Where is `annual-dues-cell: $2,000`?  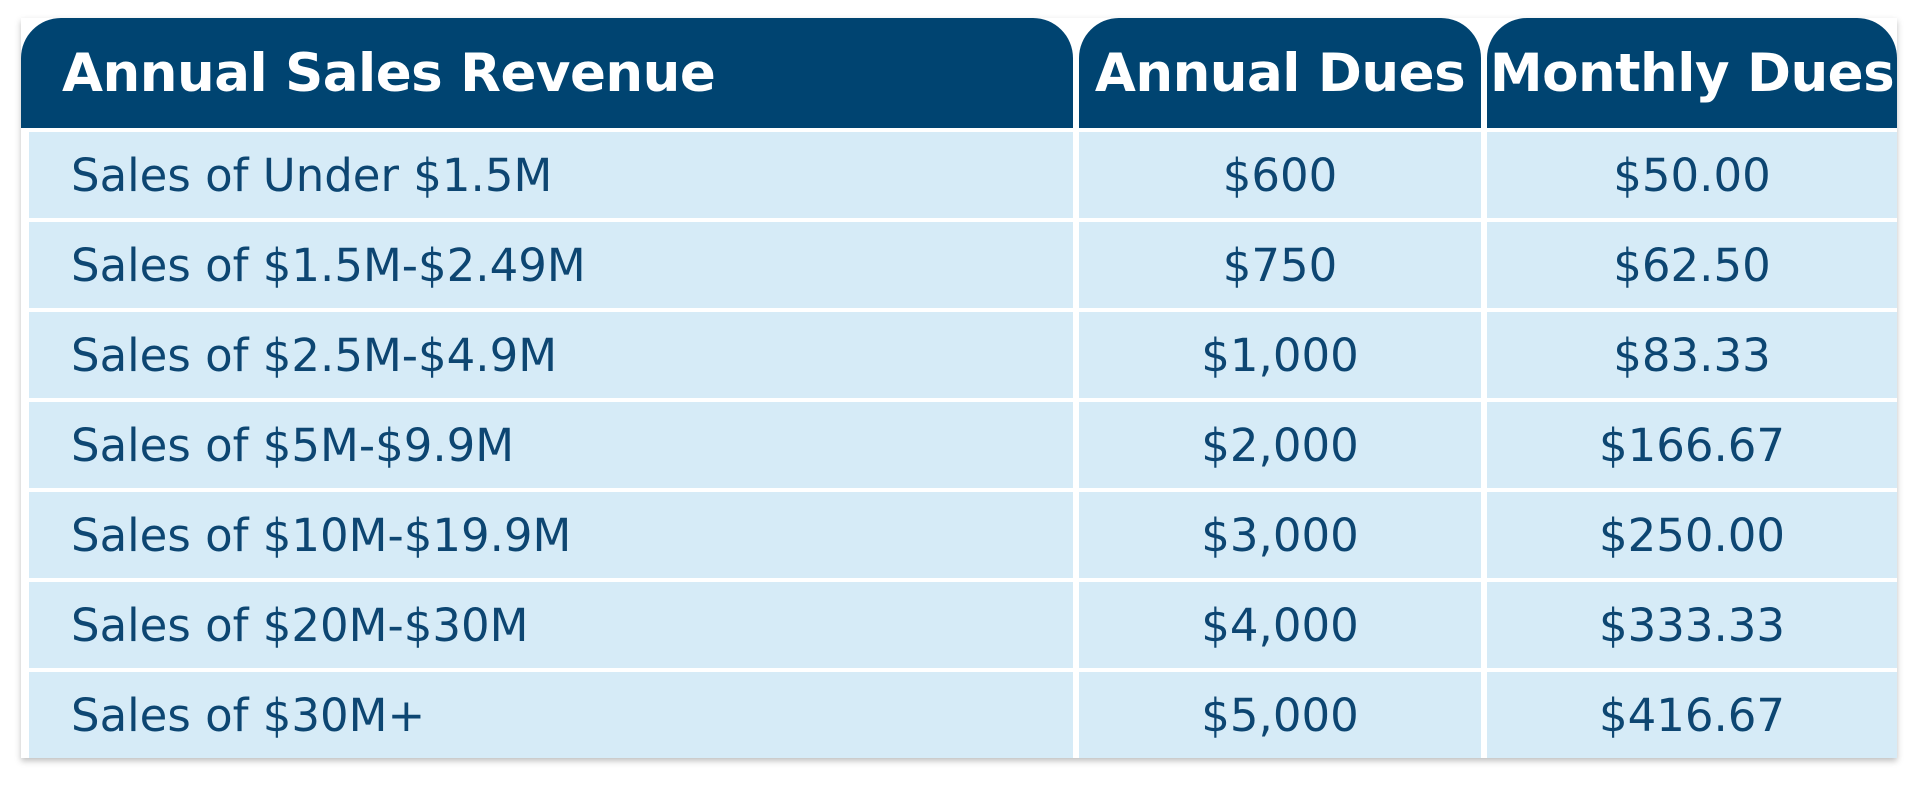 annual-dues-cell: $2,000 is located at coordinates (1280, 445).